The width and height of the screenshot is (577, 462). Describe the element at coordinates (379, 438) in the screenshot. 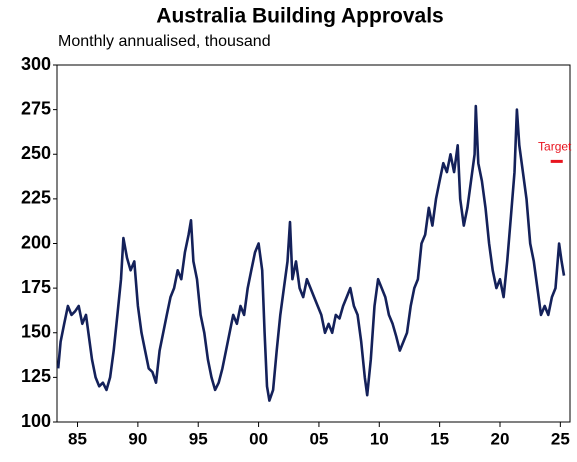

I see `x-tick-label: 10` at that location.